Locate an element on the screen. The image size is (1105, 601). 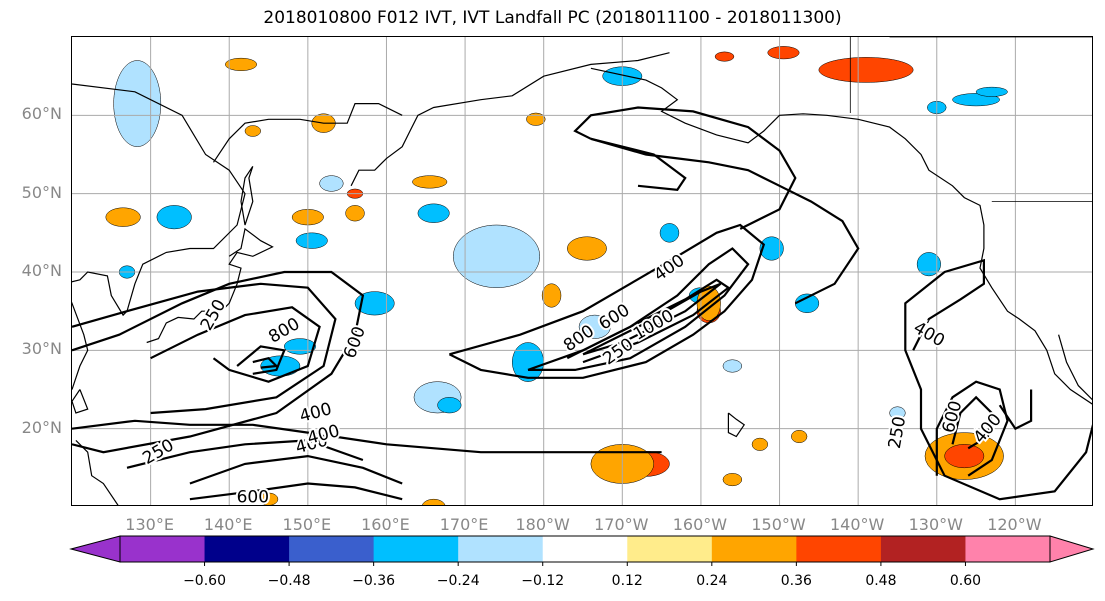
lat-label: 30°N is located at coordinates (41, 349).